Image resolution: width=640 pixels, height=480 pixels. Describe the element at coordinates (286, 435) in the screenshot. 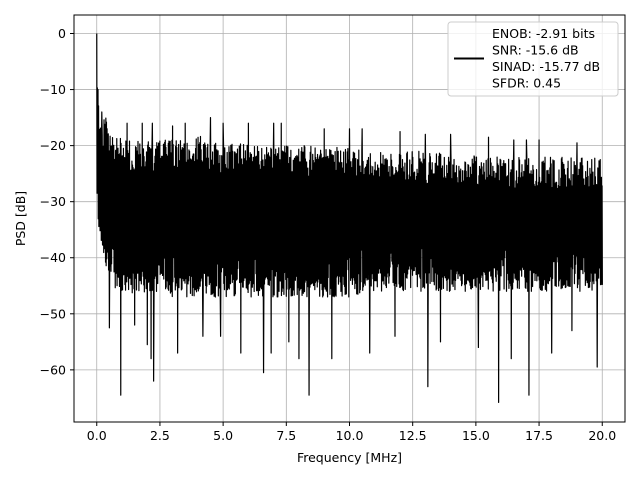

I see `x-tick-label: 7.5` at that location.